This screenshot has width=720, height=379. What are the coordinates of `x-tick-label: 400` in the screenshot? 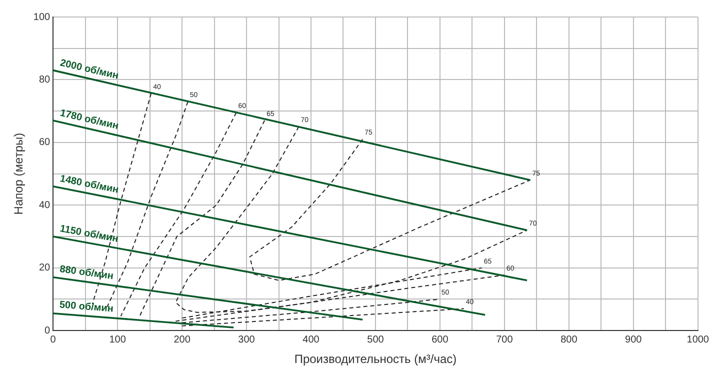 It's located at (311, 340).